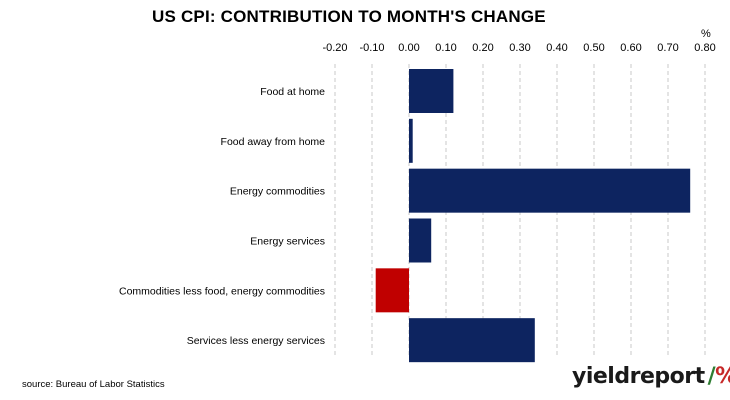  I want to click on x-tick-label: 0.60, so click(630, 48).